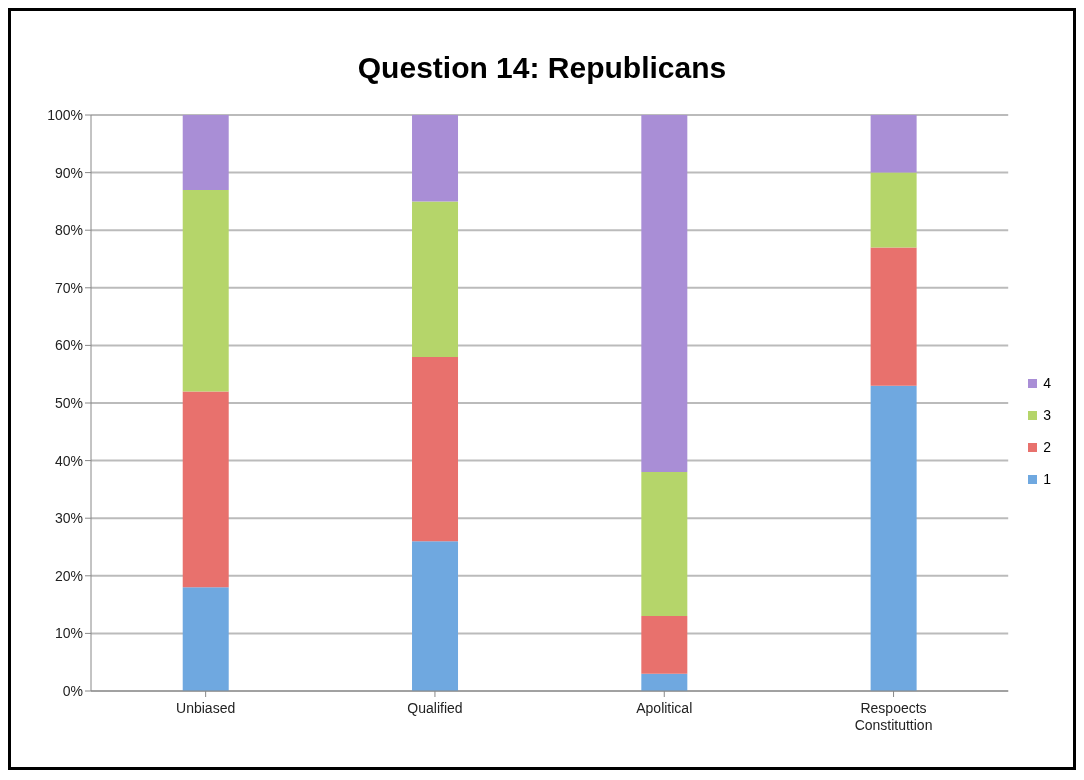  I want to click on legend-label: 4, so click(1047, 383).